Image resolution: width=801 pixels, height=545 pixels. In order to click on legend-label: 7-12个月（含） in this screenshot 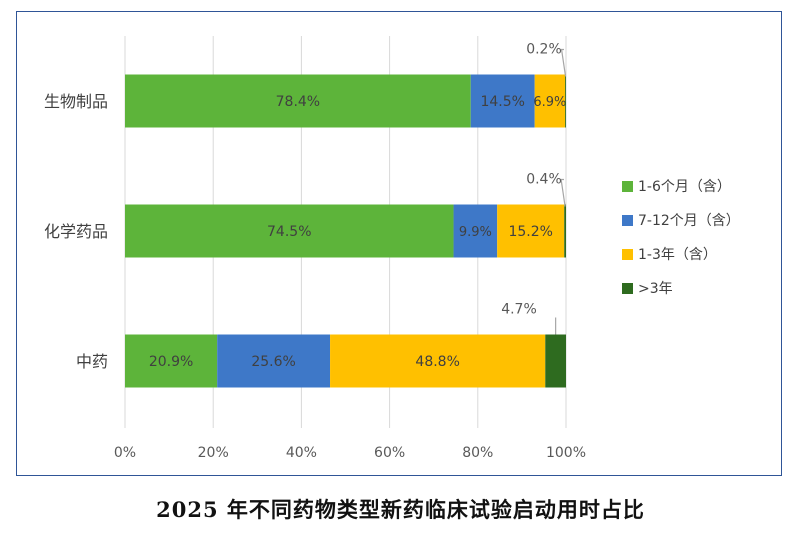, I will do `click(689, 221)`.